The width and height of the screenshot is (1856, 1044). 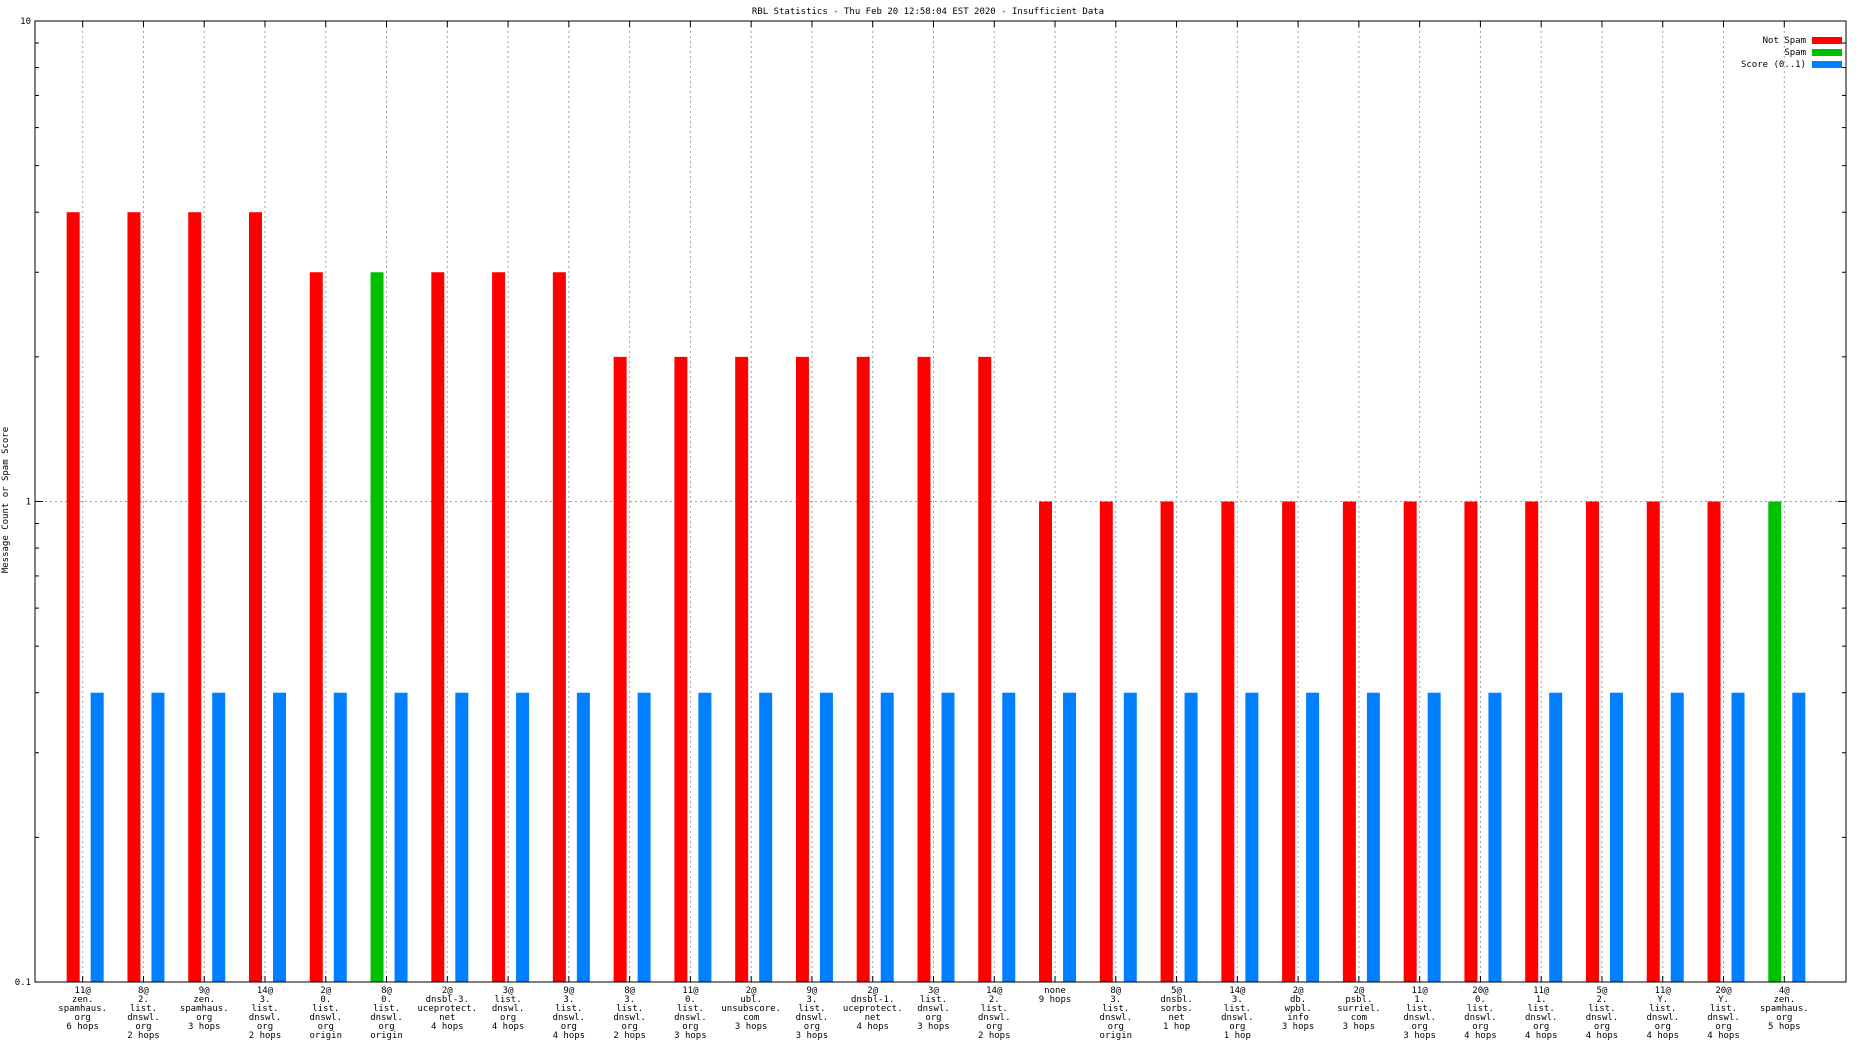 I want to click on x-tick-label: origin, so click(x=1116, y=1036).